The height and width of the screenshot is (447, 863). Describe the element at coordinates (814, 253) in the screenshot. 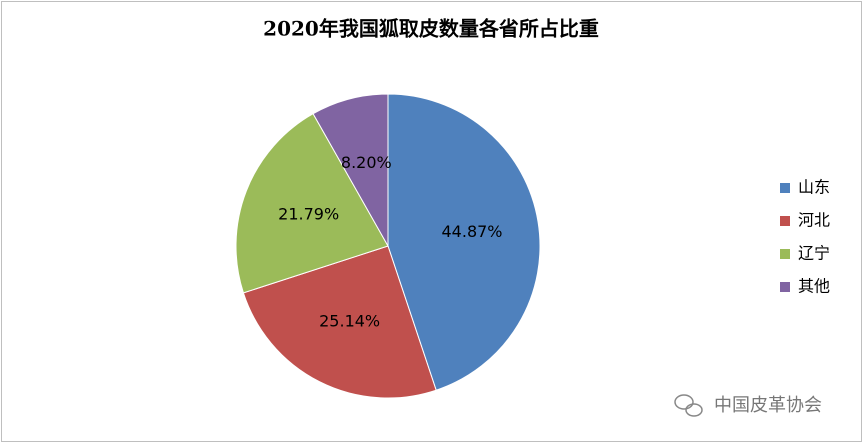

I see `legend-label: 辽宁` at that location.